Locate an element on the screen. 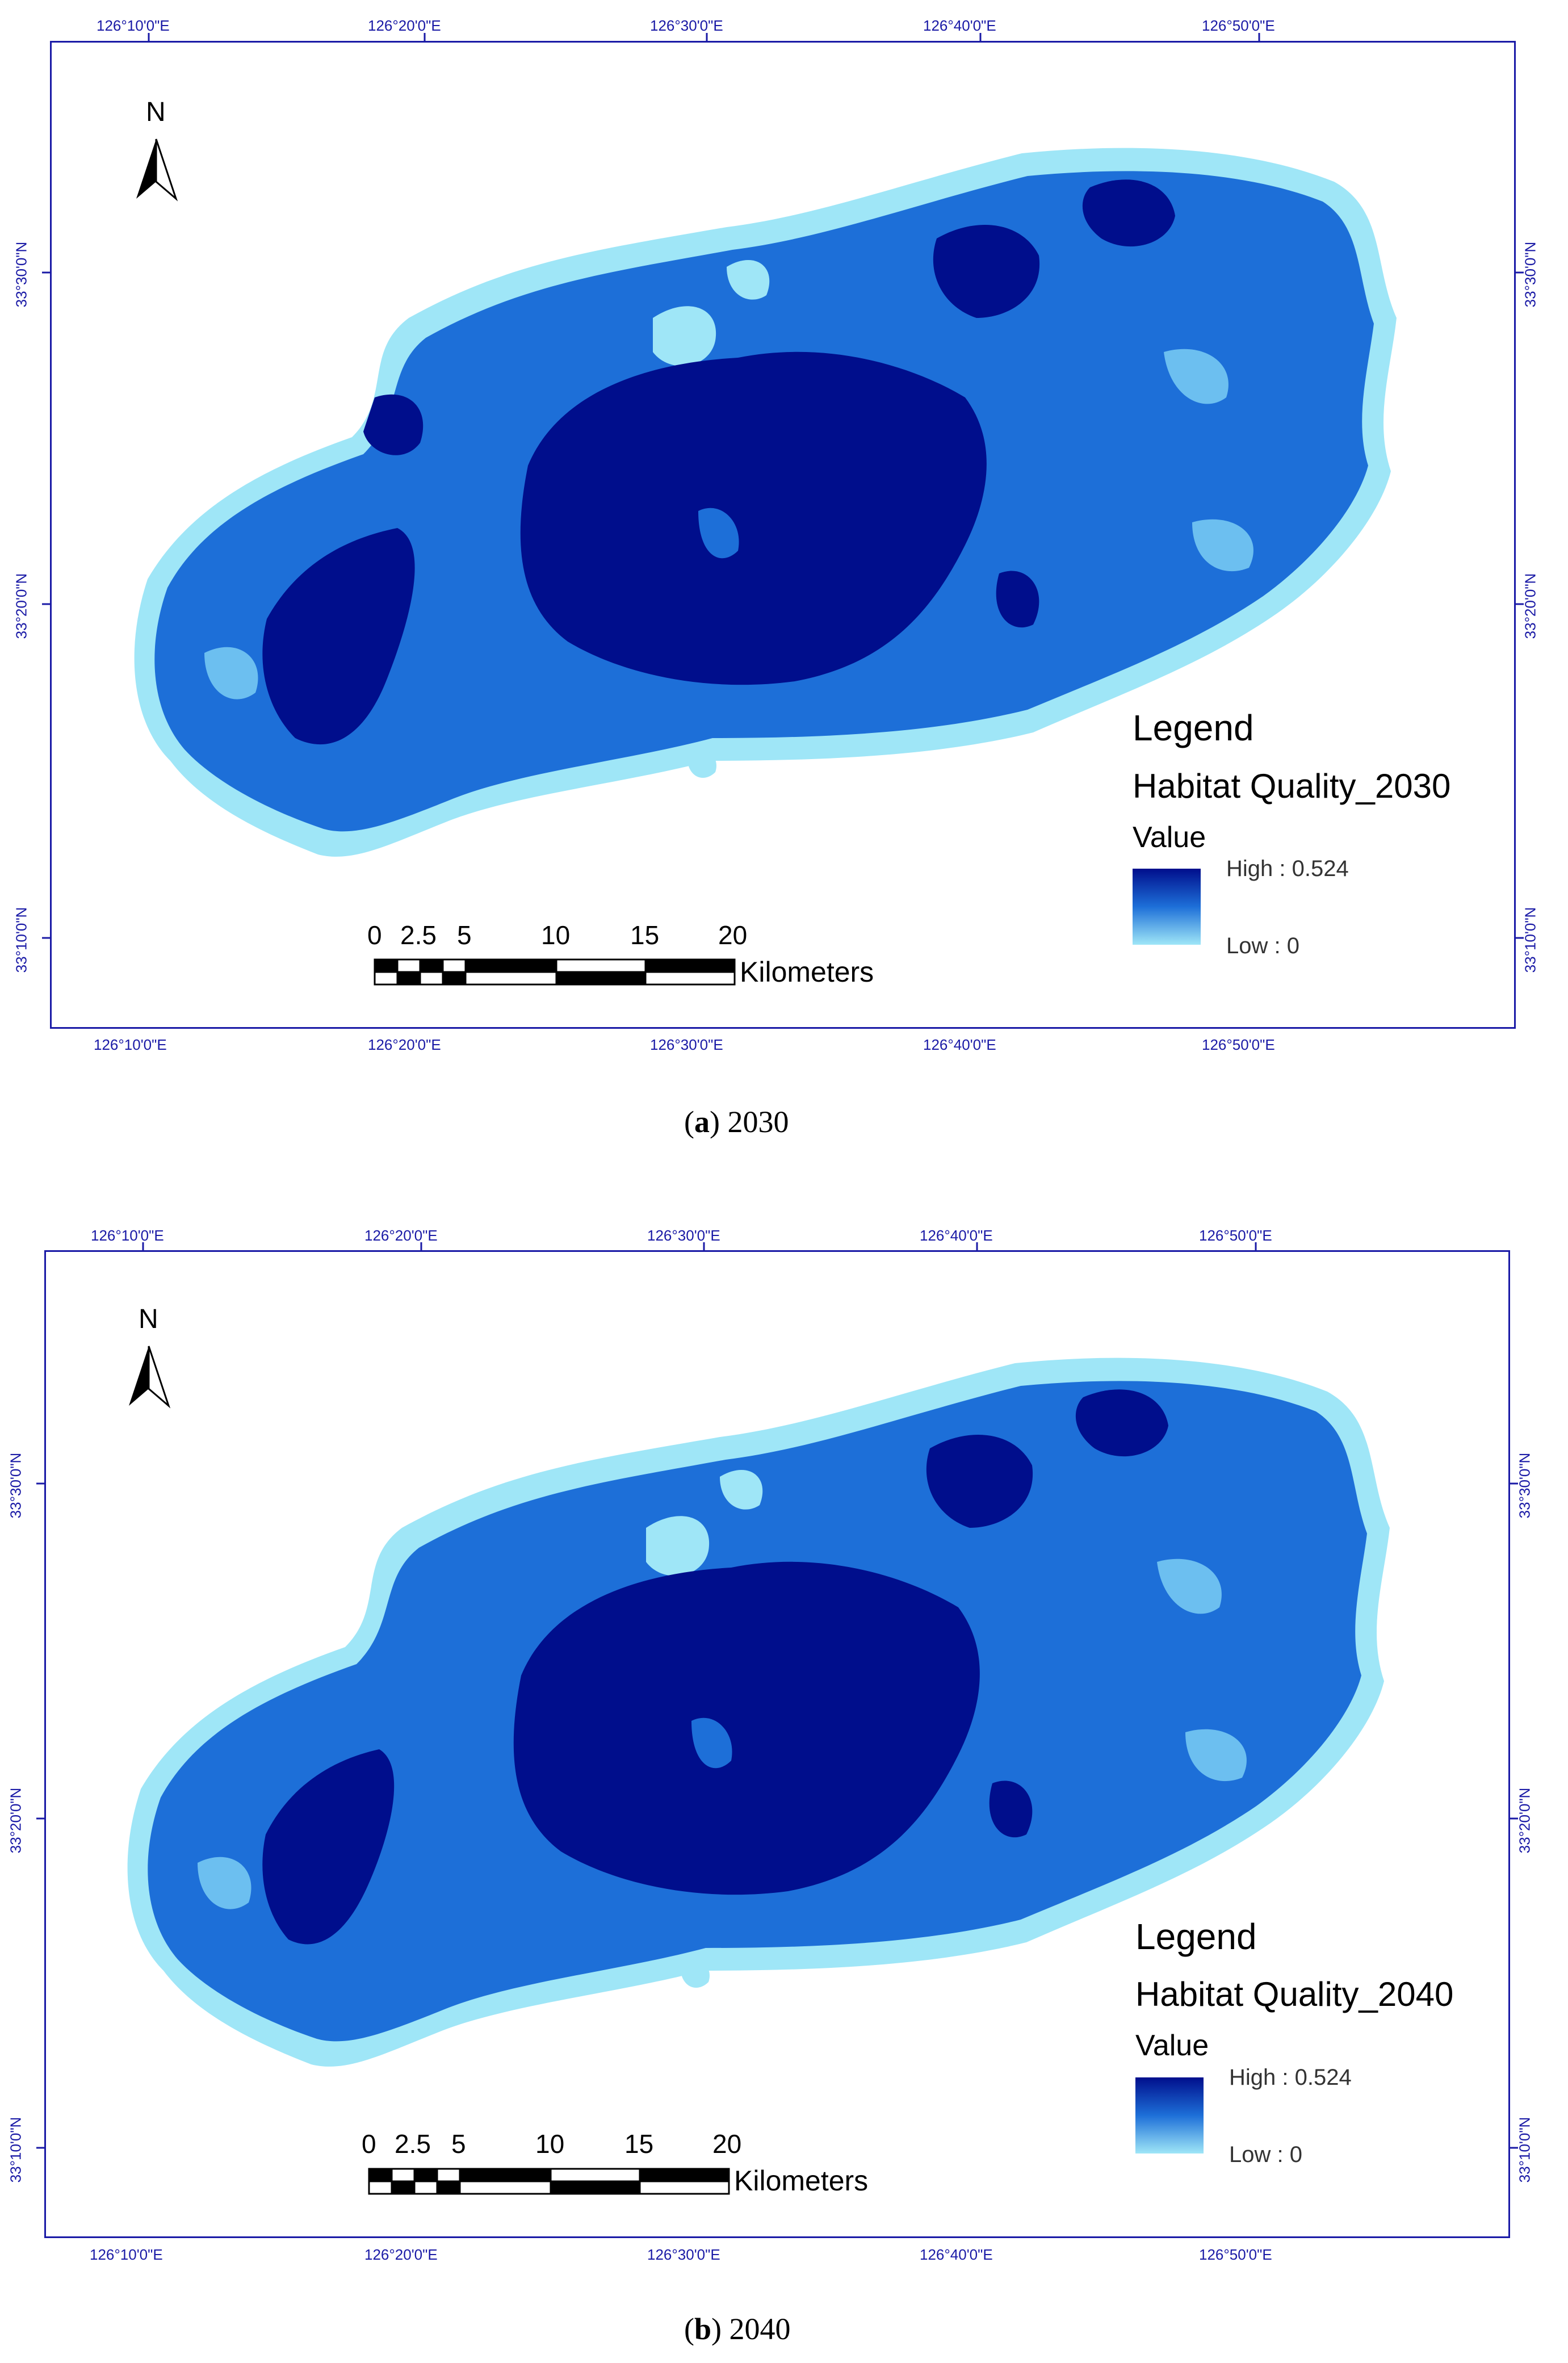 The image size is (1568, 2363). legend-layer-name: Habitat Quality_2040 is located at coordinates (1294, 1994).